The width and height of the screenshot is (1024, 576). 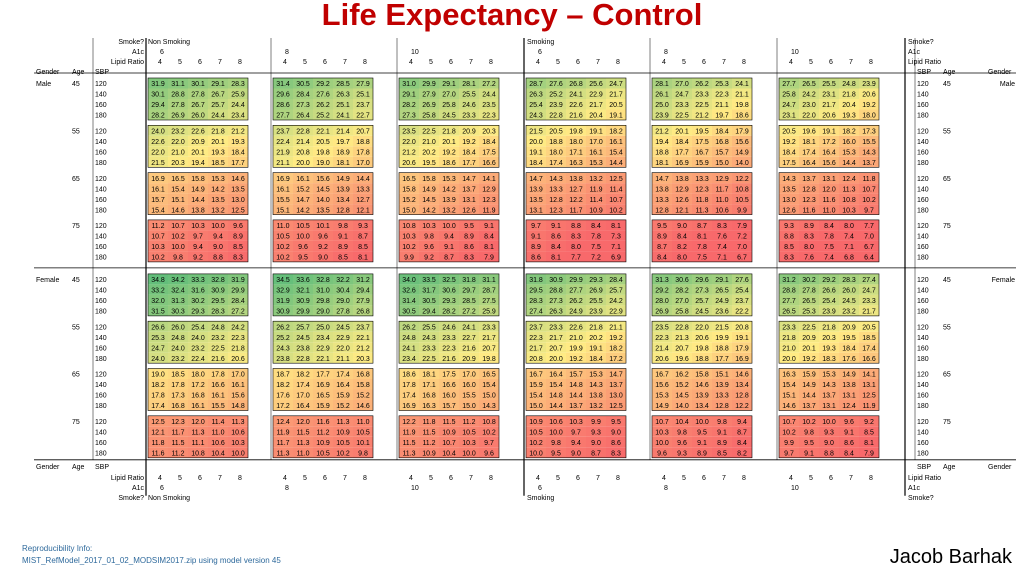 I want to click on cell-value: 10.7, so click(x=616, y=200).